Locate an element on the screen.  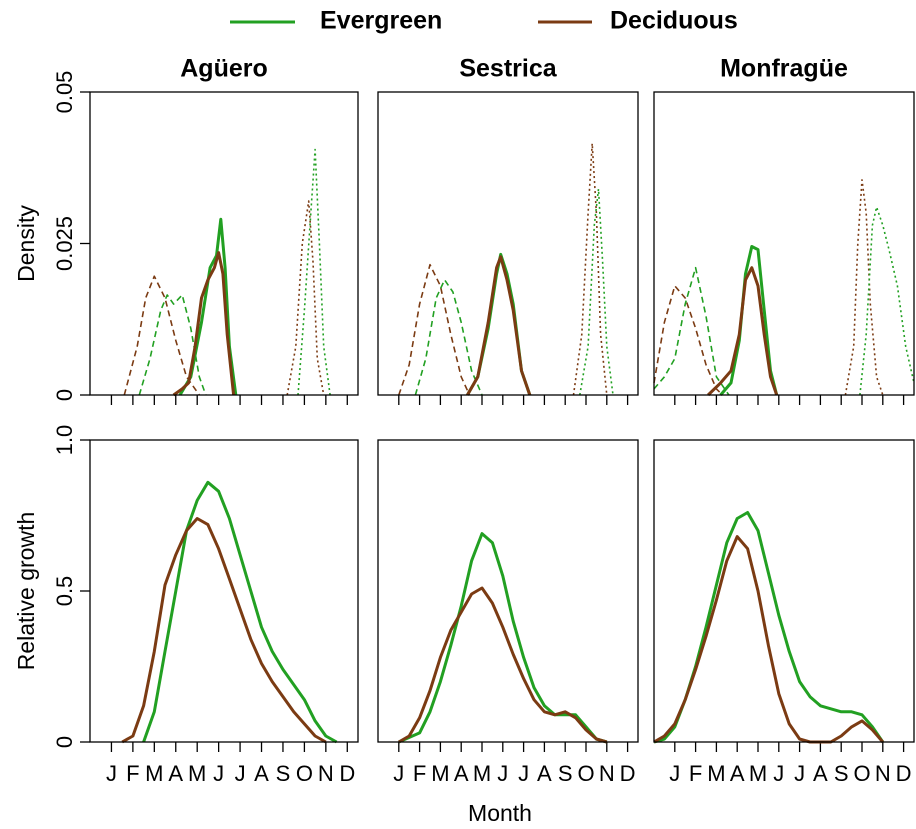
y-tick-label: 0.05 is located at coordinates (64, 92).